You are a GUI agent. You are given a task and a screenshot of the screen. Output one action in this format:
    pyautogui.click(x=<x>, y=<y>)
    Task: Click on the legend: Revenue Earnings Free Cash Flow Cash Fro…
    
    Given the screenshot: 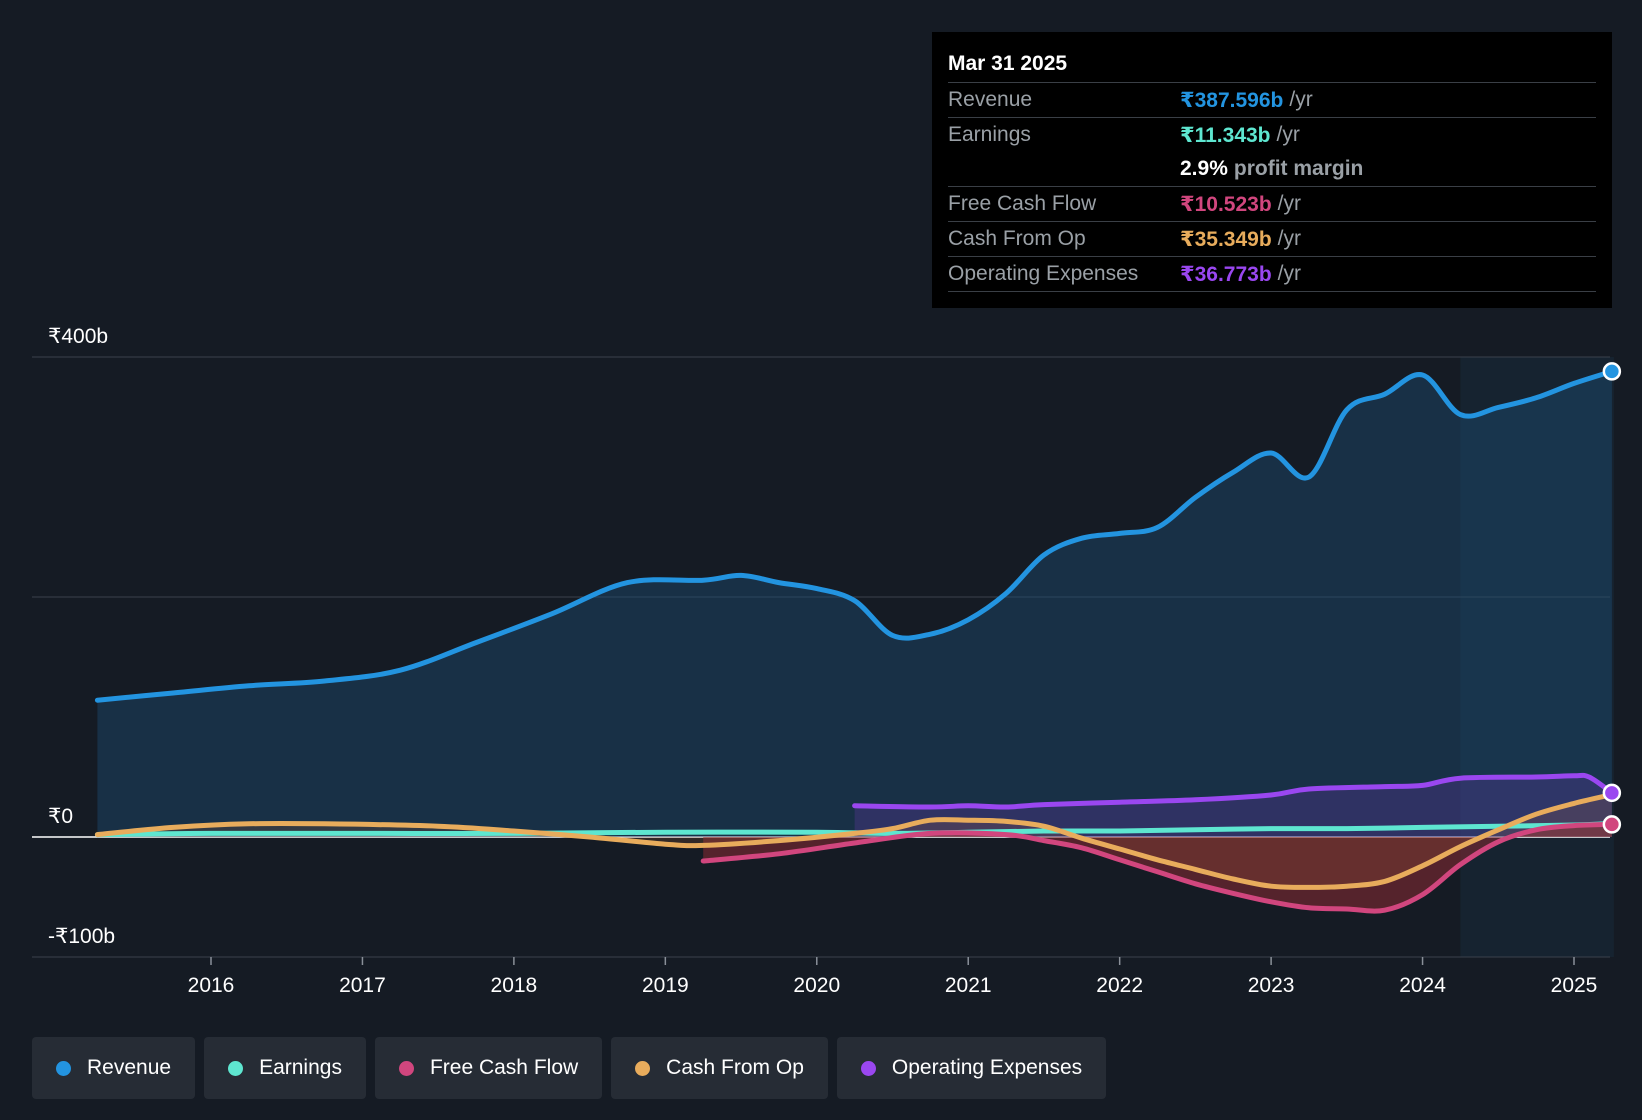 What is the action you would take?
    pyautogui.click(x=569, y=1068)
    